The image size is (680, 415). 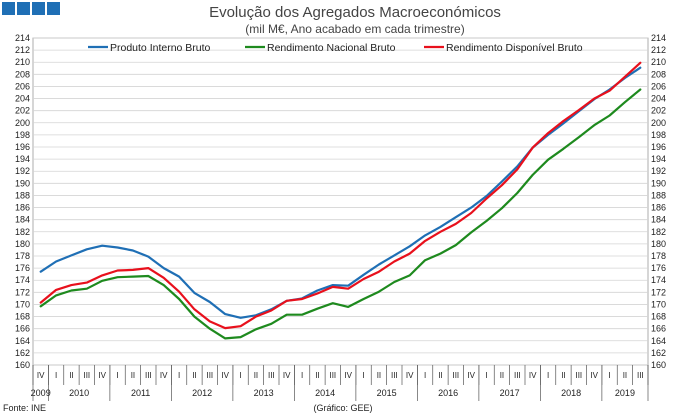 I want to click on legend-label: Rendimento Disponível Bruto, so click(x=514, y=48).